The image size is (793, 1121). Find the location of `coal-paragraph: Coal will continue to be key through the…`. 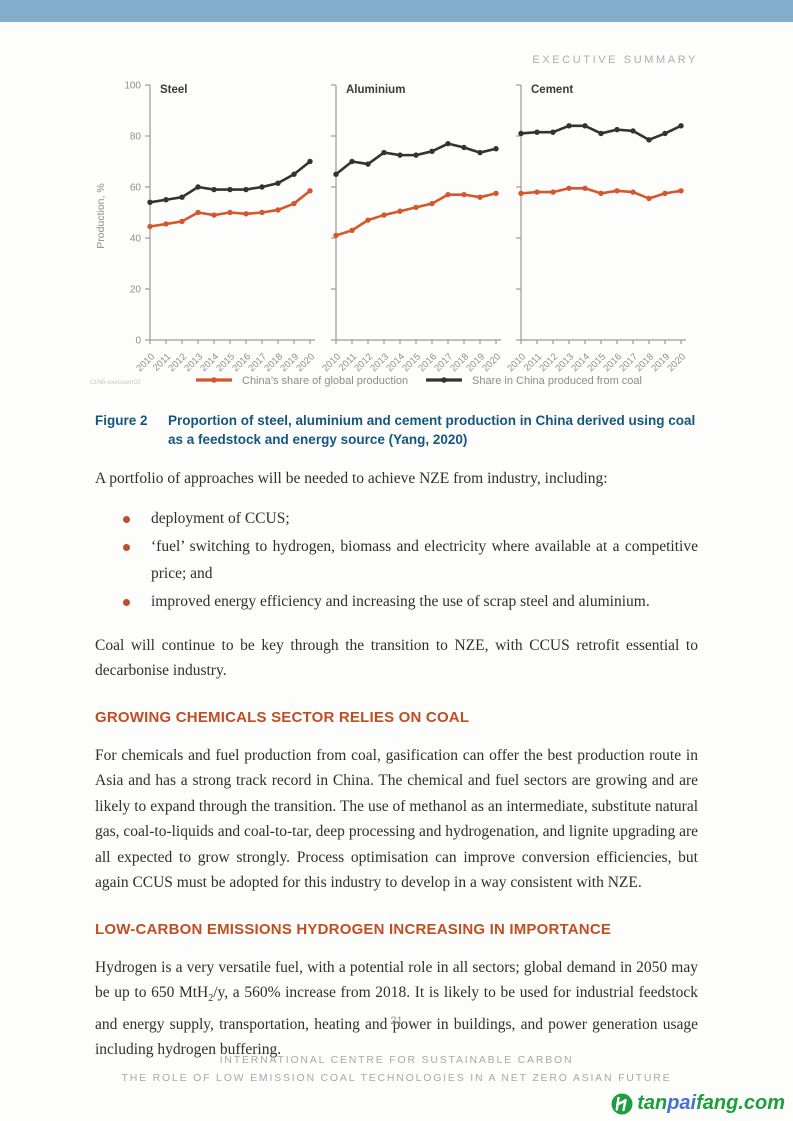

coal-paragraph: Coal will continue to be key through the… is located at coordinates (396, 658).